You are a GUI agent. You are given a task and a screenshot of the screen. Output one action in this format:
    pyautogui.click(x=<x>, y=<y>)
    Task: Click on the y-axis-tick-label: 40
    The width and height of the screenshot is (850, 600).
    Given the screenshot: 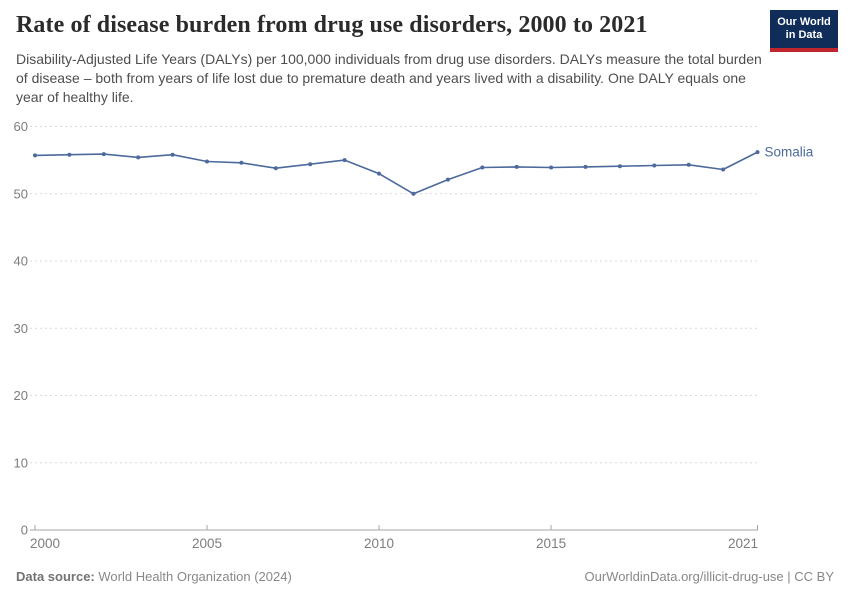 What is the action you would take?
    pyautogui.click(x=21, y=261)
    